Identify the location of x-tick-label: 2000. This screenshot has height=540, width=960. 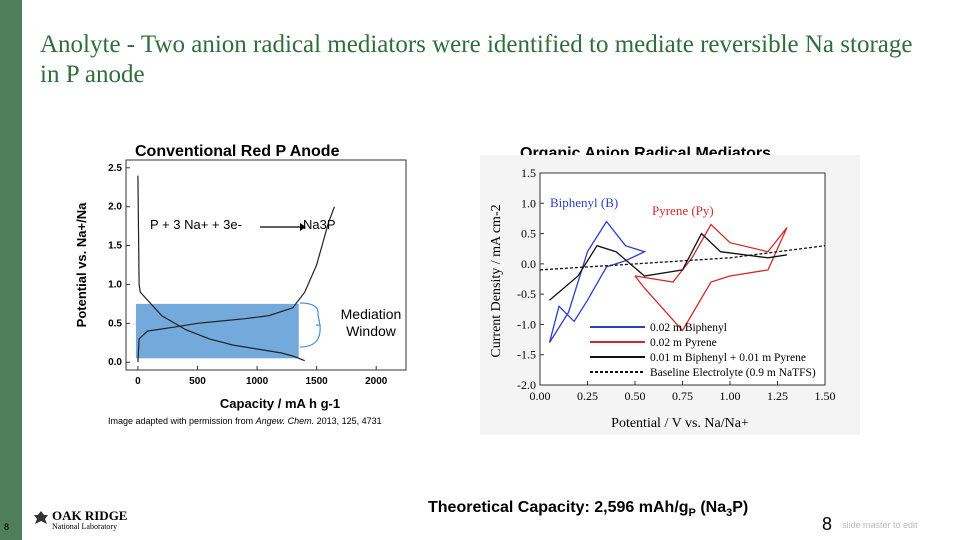
(376, 381).